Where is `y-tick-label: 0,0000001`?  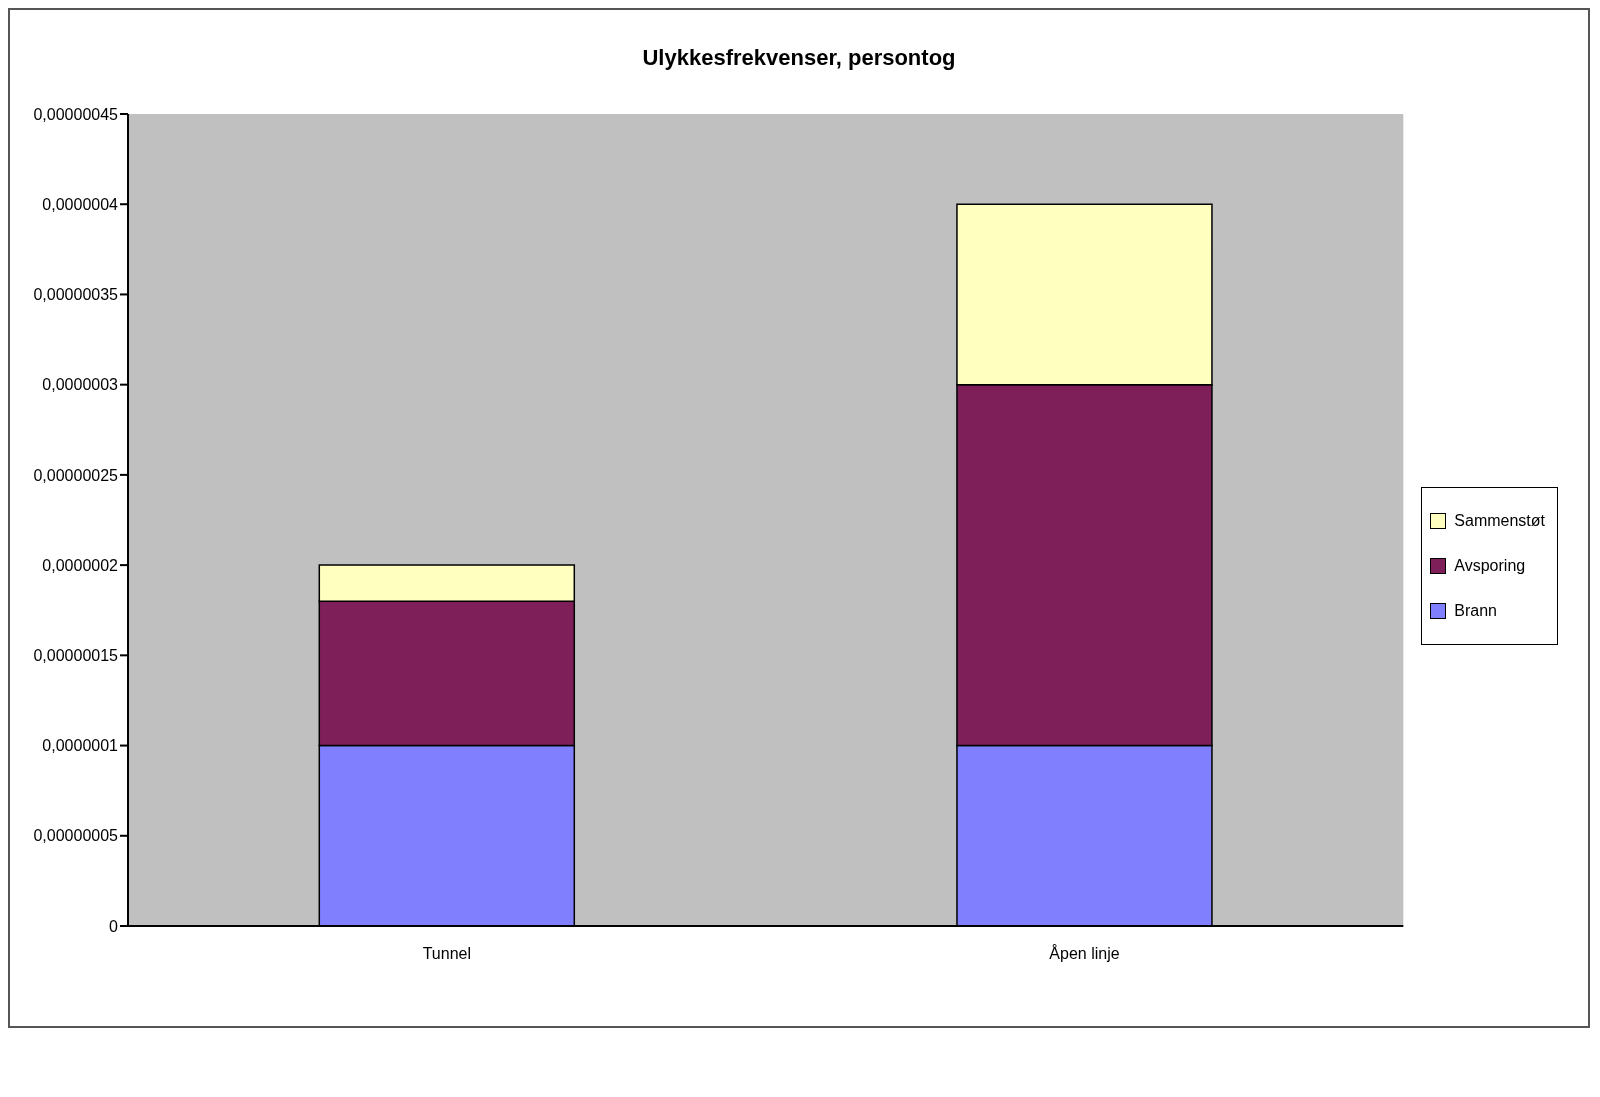 y-tick-label: 0,0000001 is located at coordinates (80, 746).